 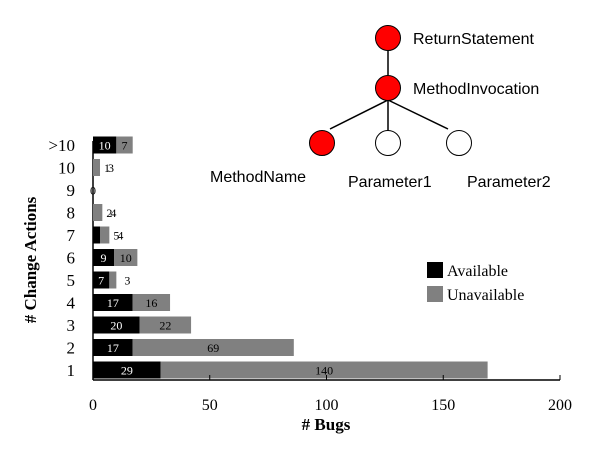 I want to click on node-parameter1, so click(x=388, y=143).